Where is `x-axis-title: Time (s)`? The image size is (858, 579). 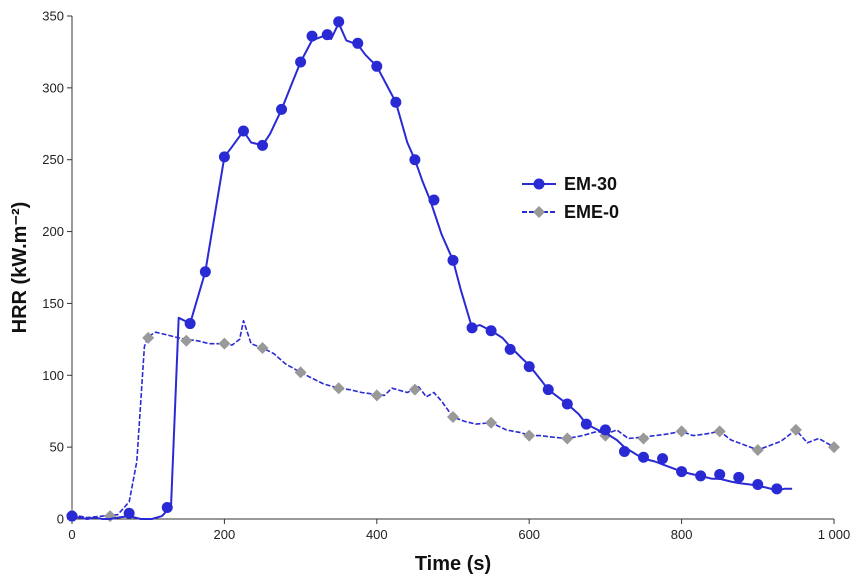
x-axis-title: Time (s) is located at coordinates (453, 564).